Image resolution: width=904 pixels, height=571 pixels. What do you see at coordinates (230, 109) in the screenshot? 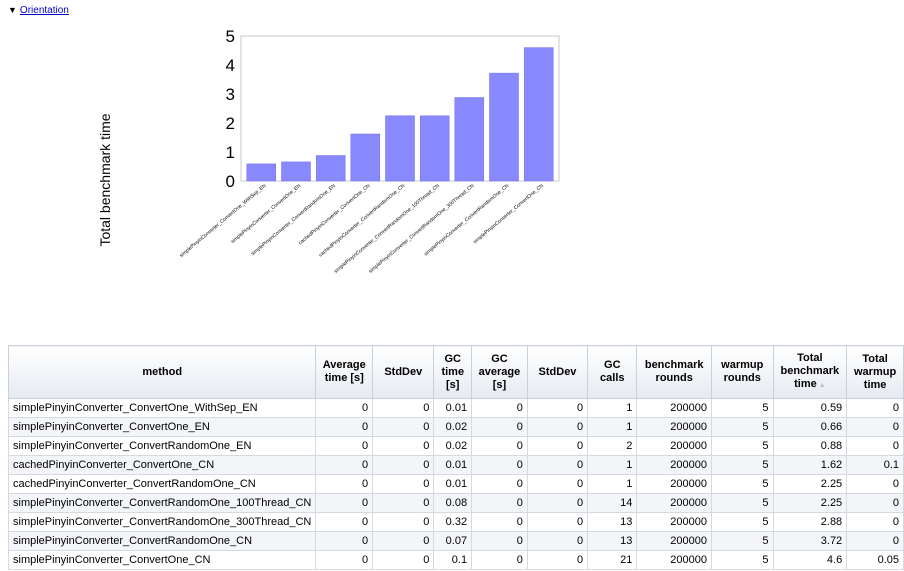
I see `y-ticks-group: 0 1 2 3 4 5` at bounding box center [230, 109].